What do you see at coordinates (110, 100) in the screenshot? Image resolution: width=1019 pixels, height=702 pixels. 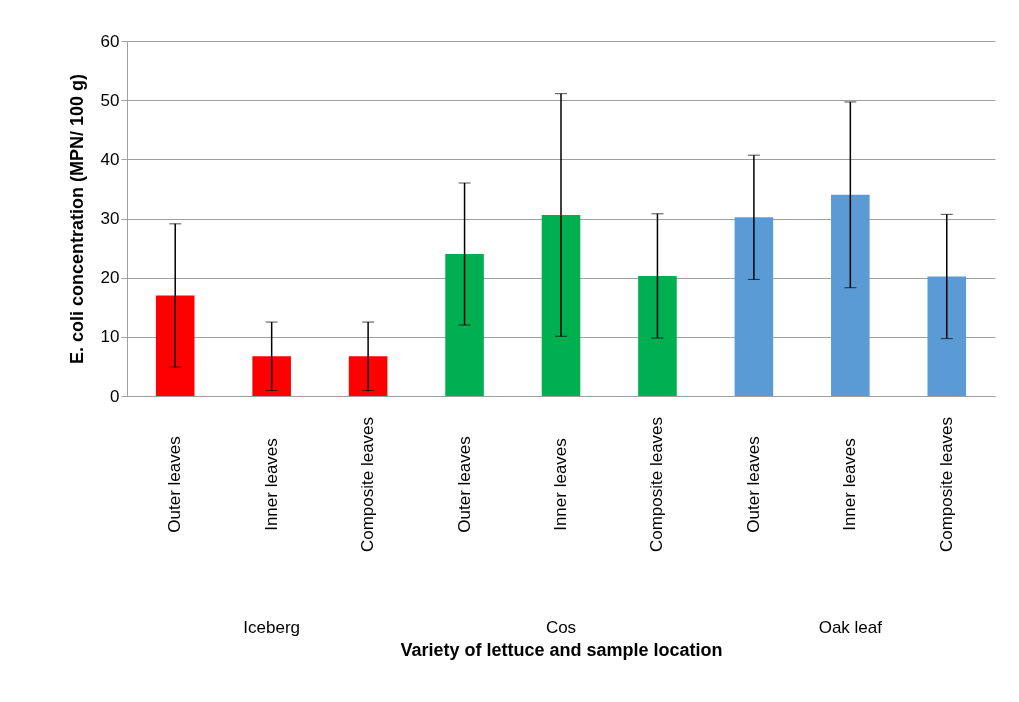 I see `y-tick-label: 50` at bounding box center [110, 100].